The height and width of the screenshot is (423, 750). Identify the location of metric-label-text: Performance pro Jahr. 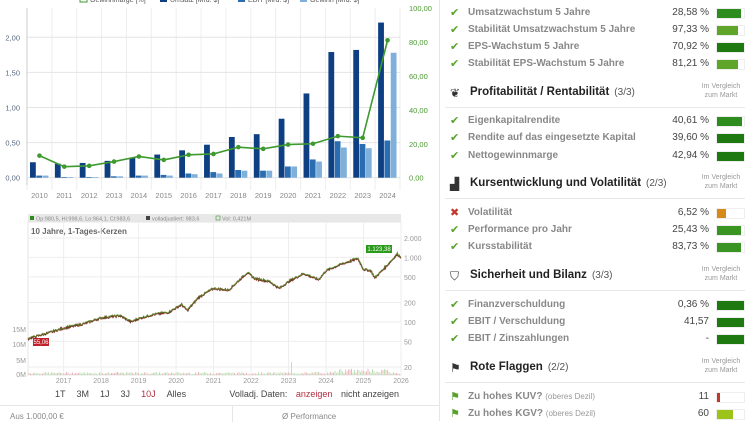
(520, 229).